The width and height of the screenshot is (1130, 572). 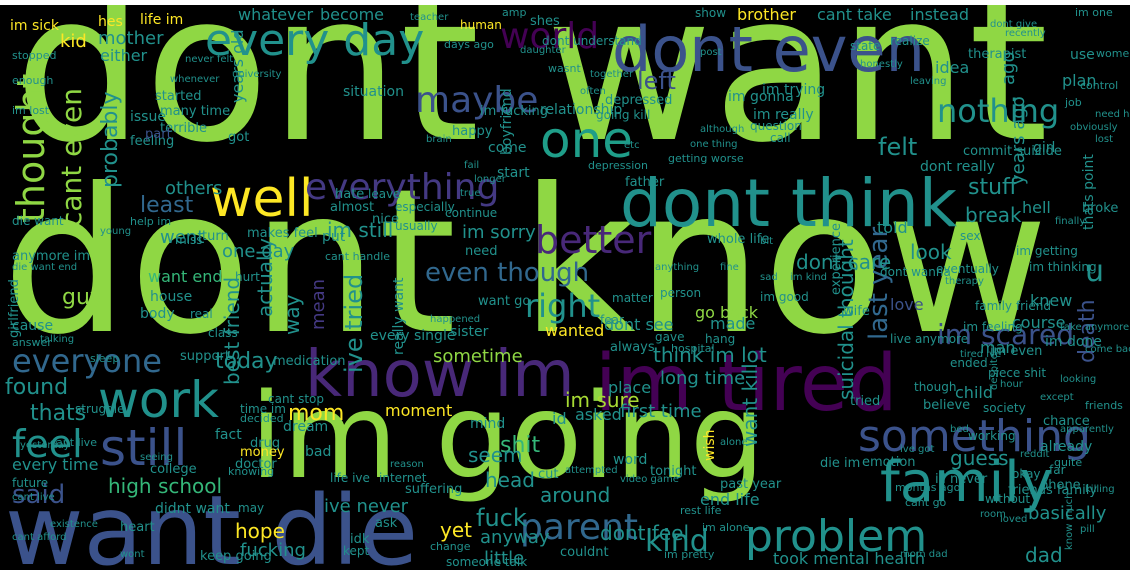 What do you see at coordinates (137, 527) in the screenshot?
I see `word-heart: heart` at bounding box center [137, 527].